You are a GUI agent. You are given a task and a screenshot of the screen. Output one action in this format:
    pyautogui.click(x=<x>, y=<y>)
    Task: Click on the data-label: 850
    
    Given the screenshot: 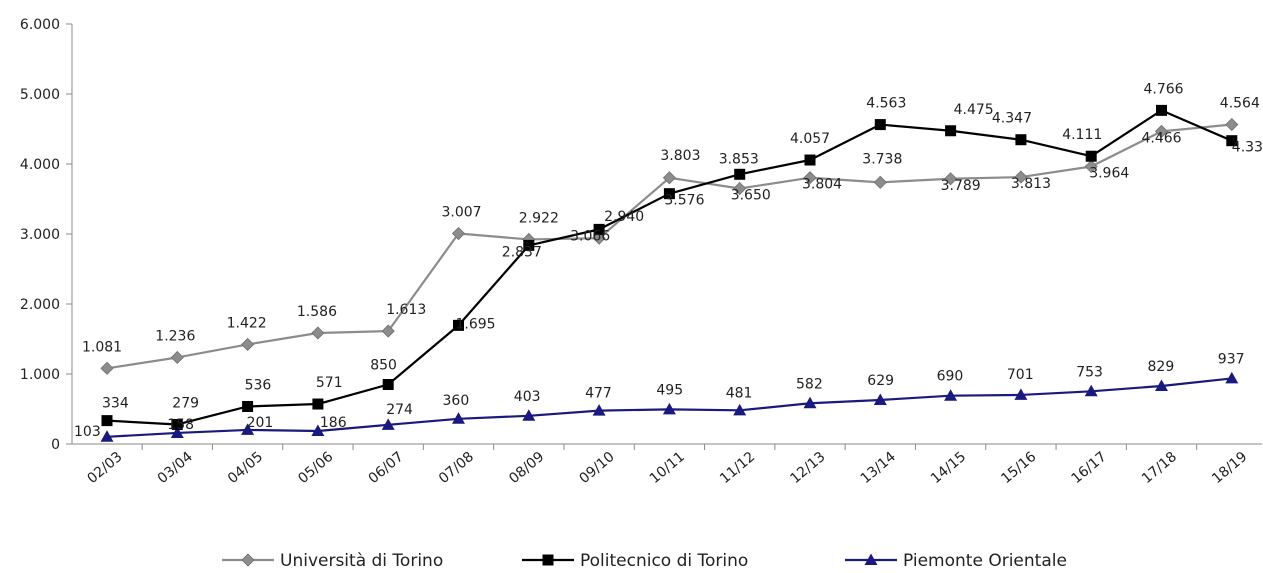 What is the action you would take?
    pyautogui.click(x=383, y=366)
    